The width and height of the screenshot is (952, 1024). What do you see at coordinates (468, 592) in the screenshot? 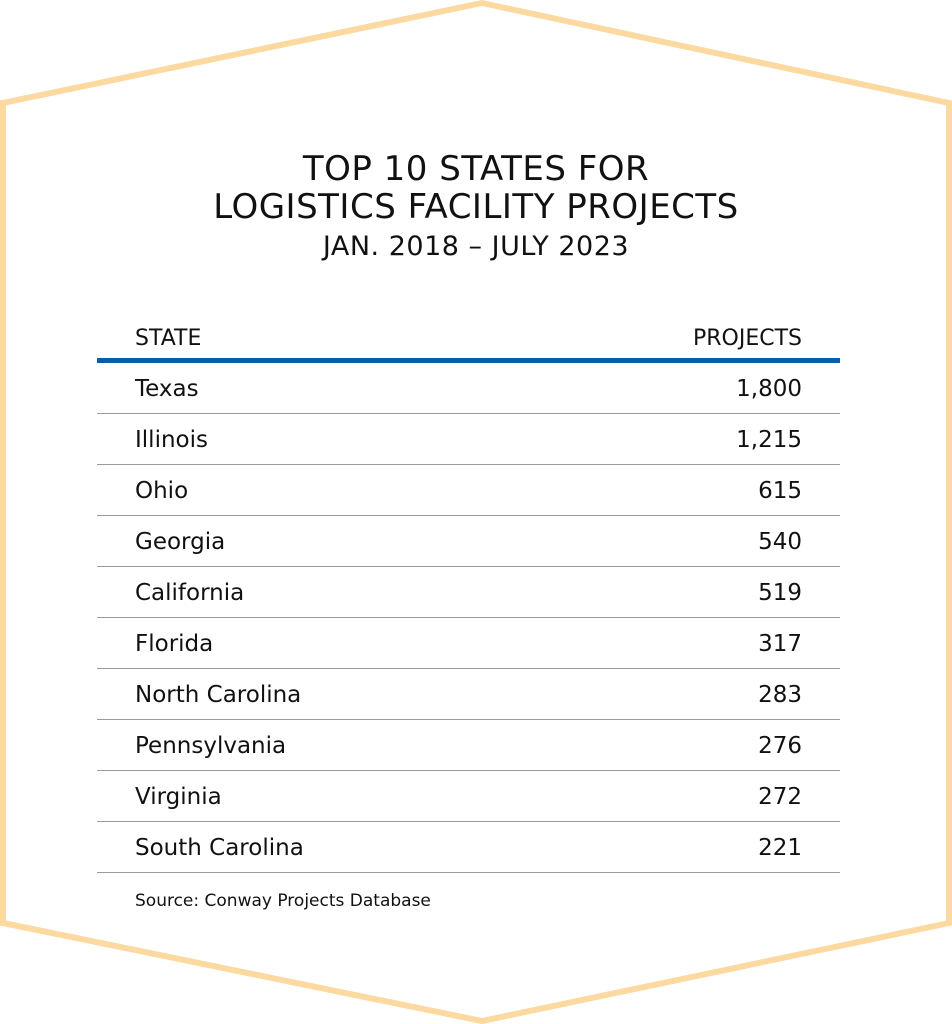
I see `table-row: California 519` at bounding box center [468, 592].